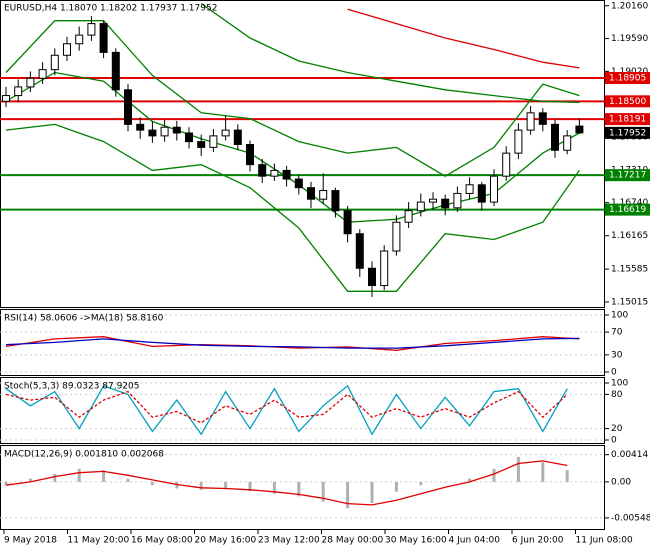 The height and width of the screenshot is (550, 650). What do you see at coordinates (617, 395) in the screenshot?
I see `y-tick-label: 80` at bounding box center [617, 395].